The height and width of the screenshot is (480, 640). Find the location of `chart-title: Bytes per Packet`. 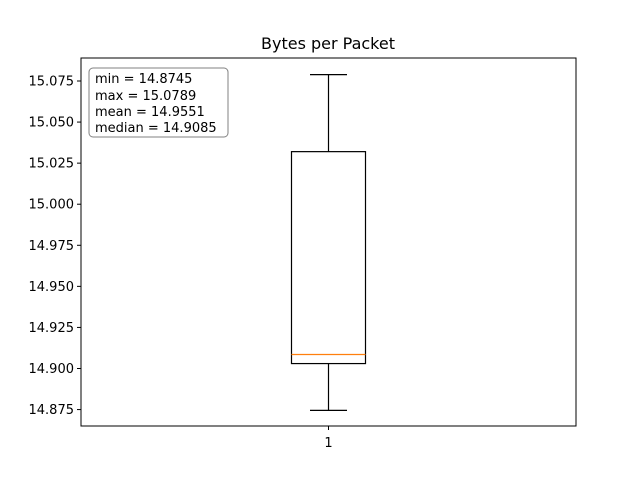

chart-title: Bytes per Packet is located at coordinates (328, 43).